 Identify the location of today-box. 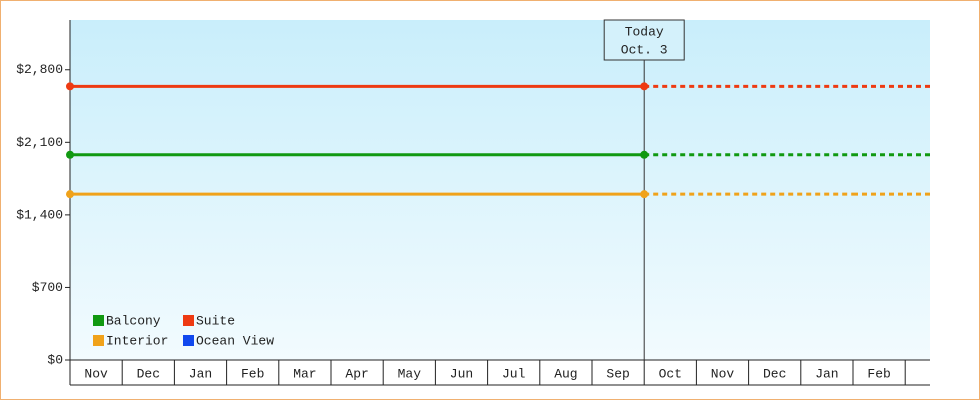
(644, 40).